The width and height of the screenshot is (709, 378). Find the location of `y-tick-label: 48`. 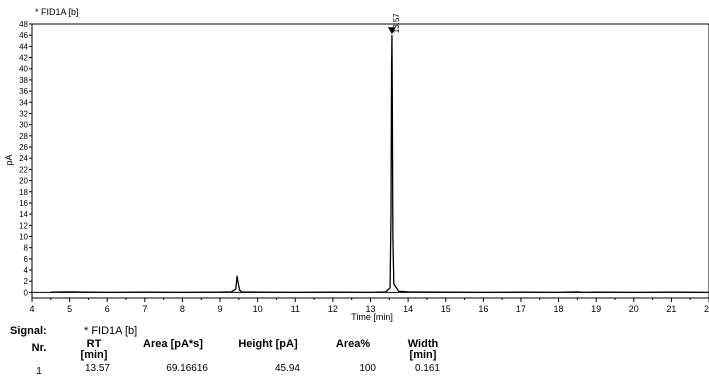

y-tick-label: 48 is located at coordinates (23, 24).